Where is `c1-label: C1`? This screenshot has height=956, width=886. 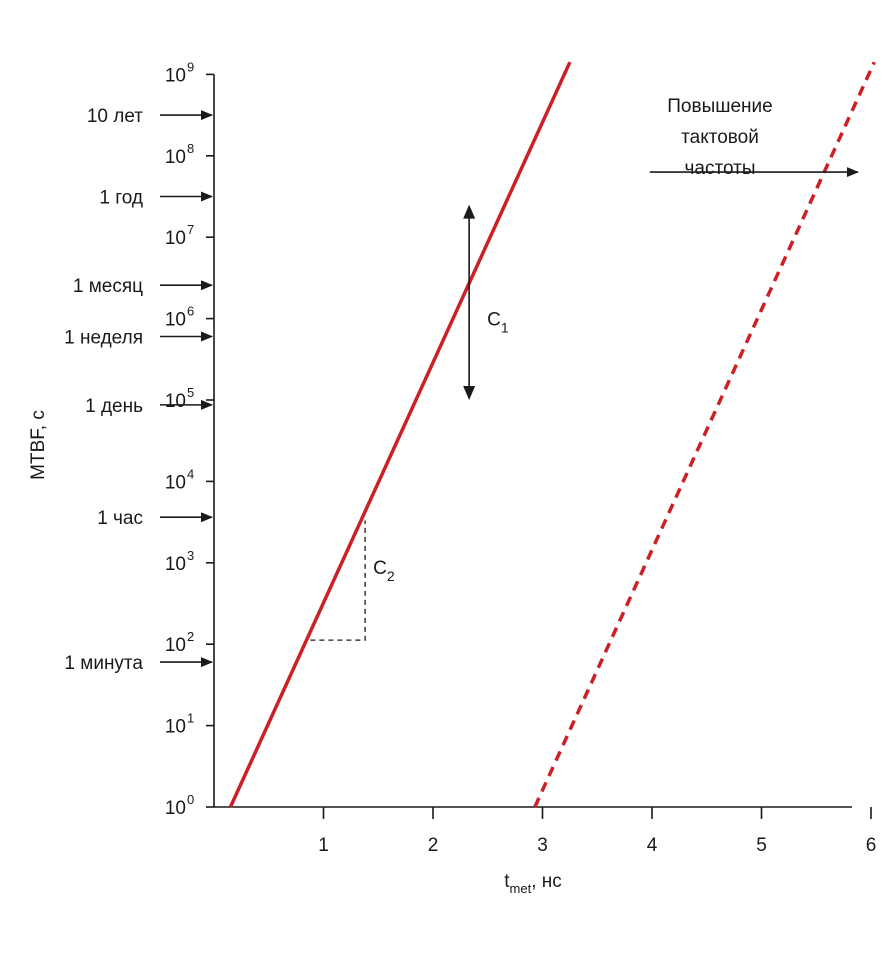 c1-label: C1 is located at coordinates (498, 323).